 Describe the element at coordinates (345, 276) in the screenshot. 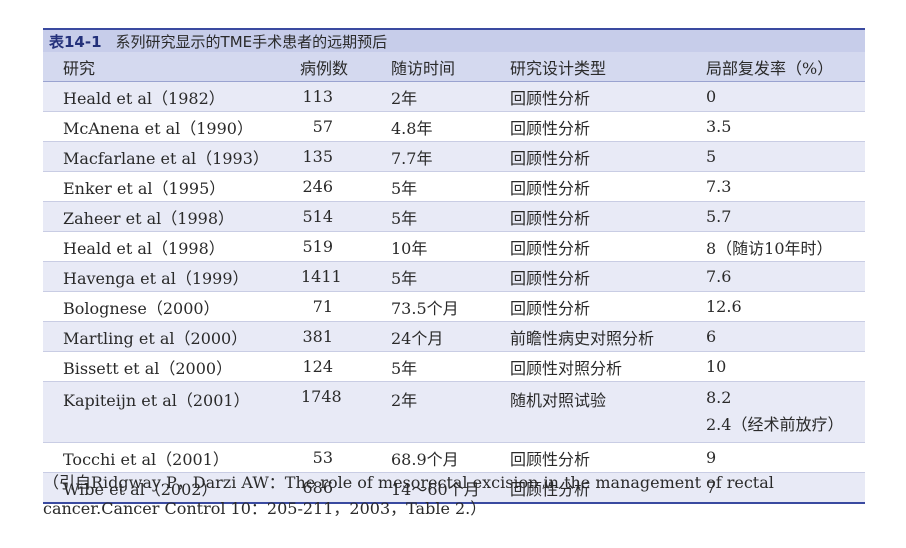

I see `cell-cases: 1411` at that location.